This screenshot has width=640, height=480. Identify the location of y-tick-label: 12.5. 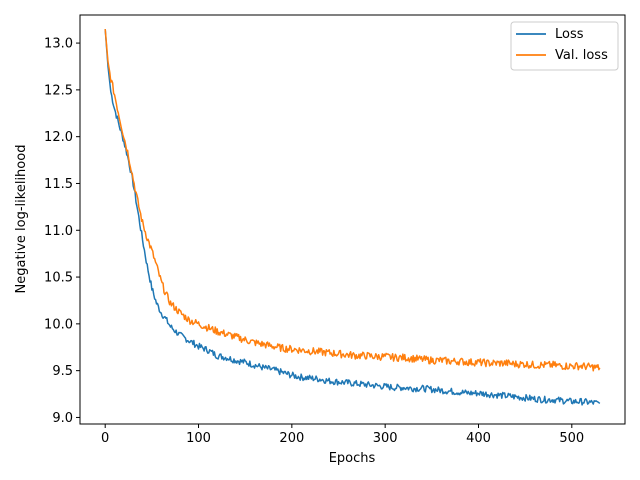
(58, 90).